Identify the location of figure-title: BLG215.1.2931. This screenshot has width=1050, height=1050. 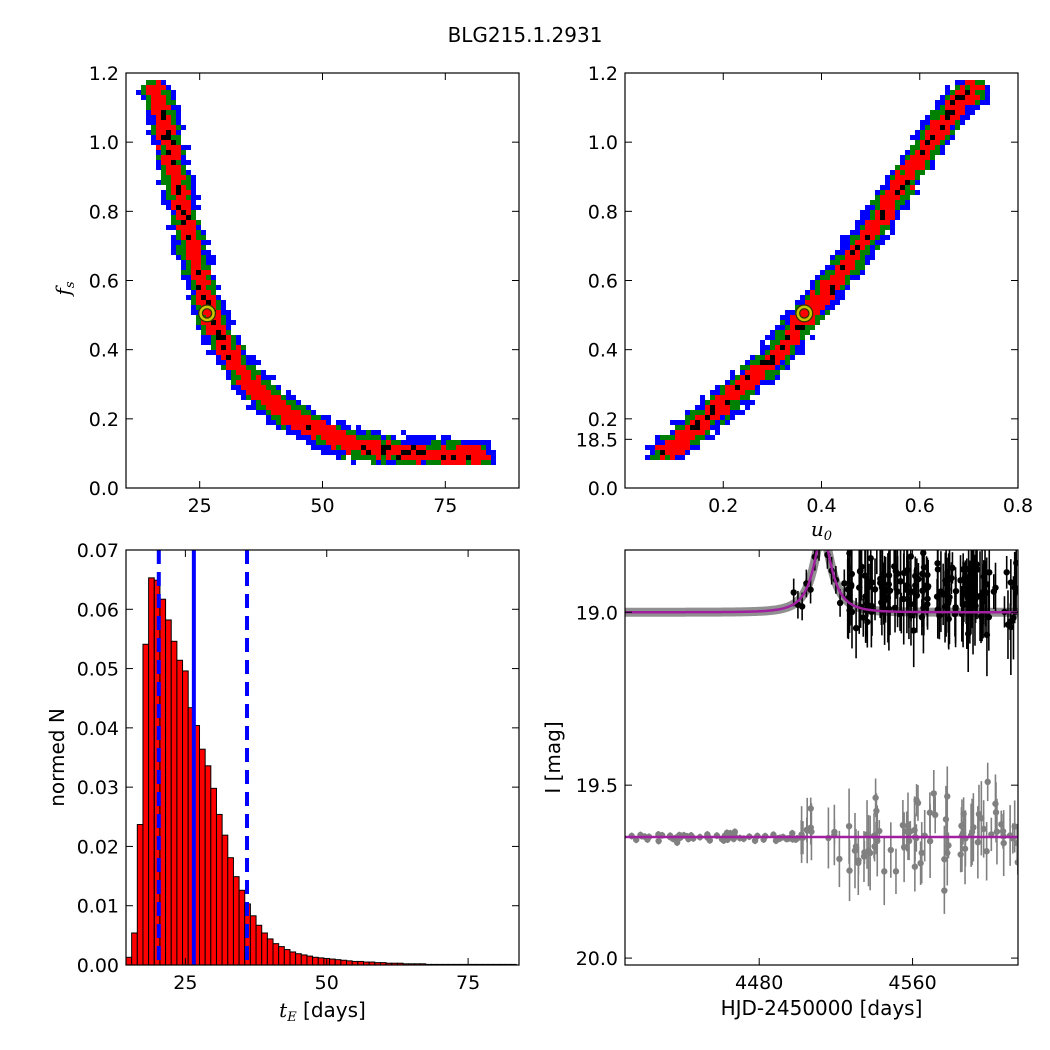
(525, 35).